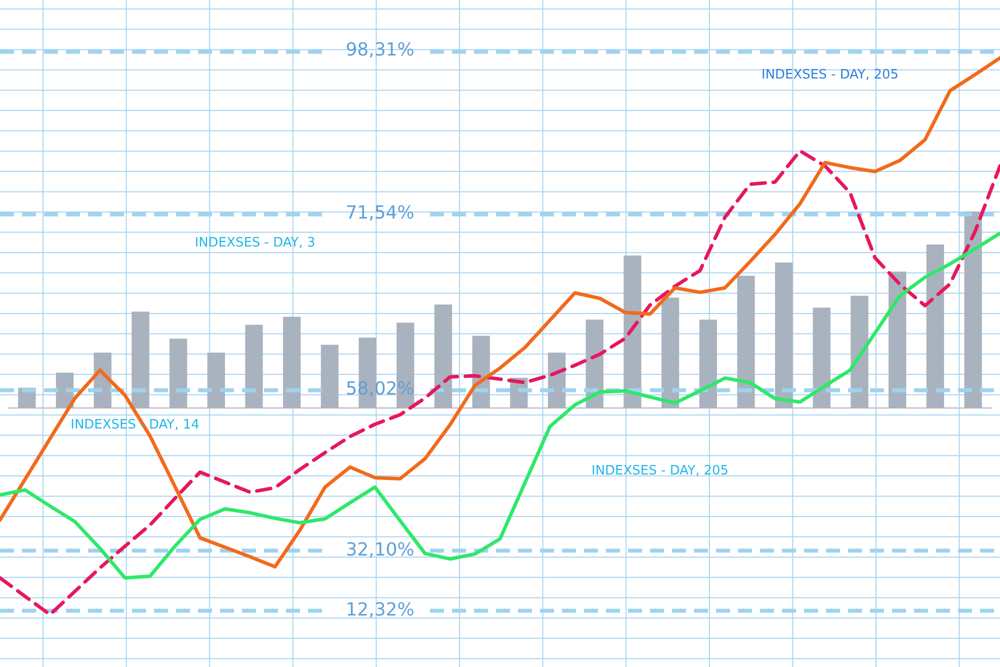 This screenshot has width=1000, height=667. I want to click on annotation: 71,54%, so click(380, 213).